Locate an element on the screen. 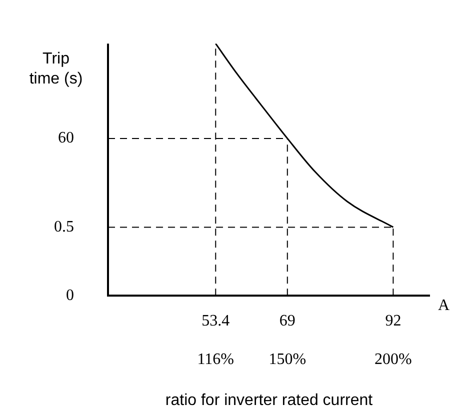 The height and width of the screenshot is (414, 464). x-tick-label: 92 is located at coordinates (393, 321).